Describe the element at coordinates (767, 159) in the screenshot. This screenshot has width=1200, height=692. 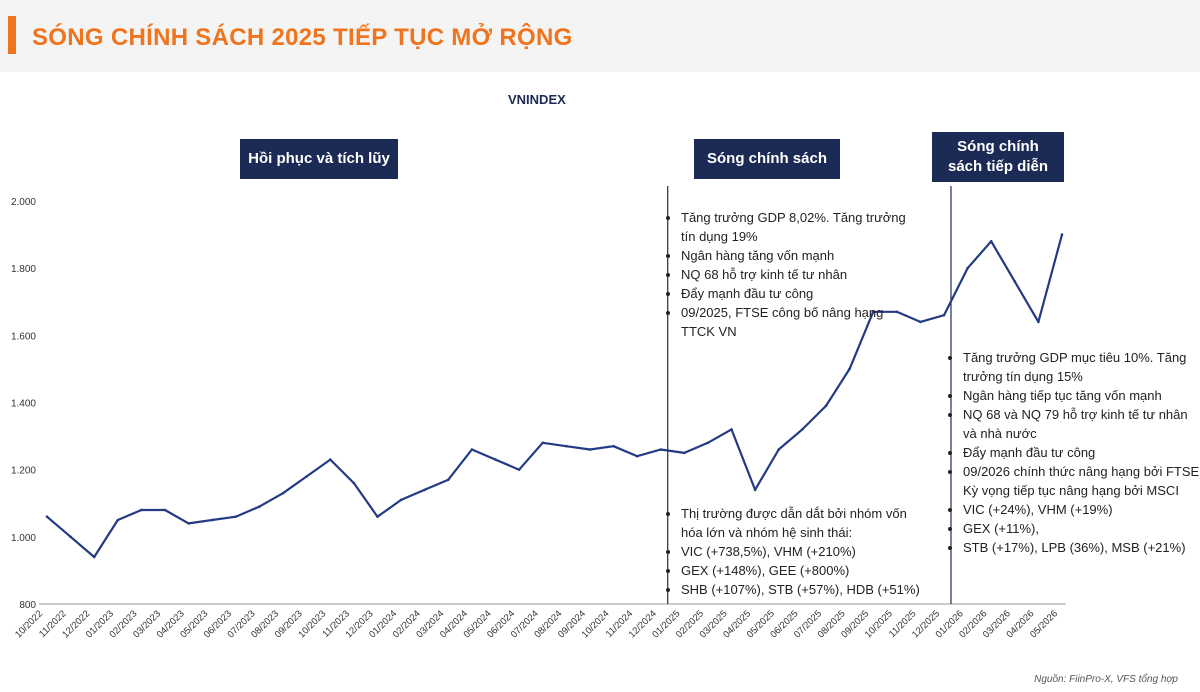
I see `phase-label-policy-wave: Sóng chính sách` at that location.